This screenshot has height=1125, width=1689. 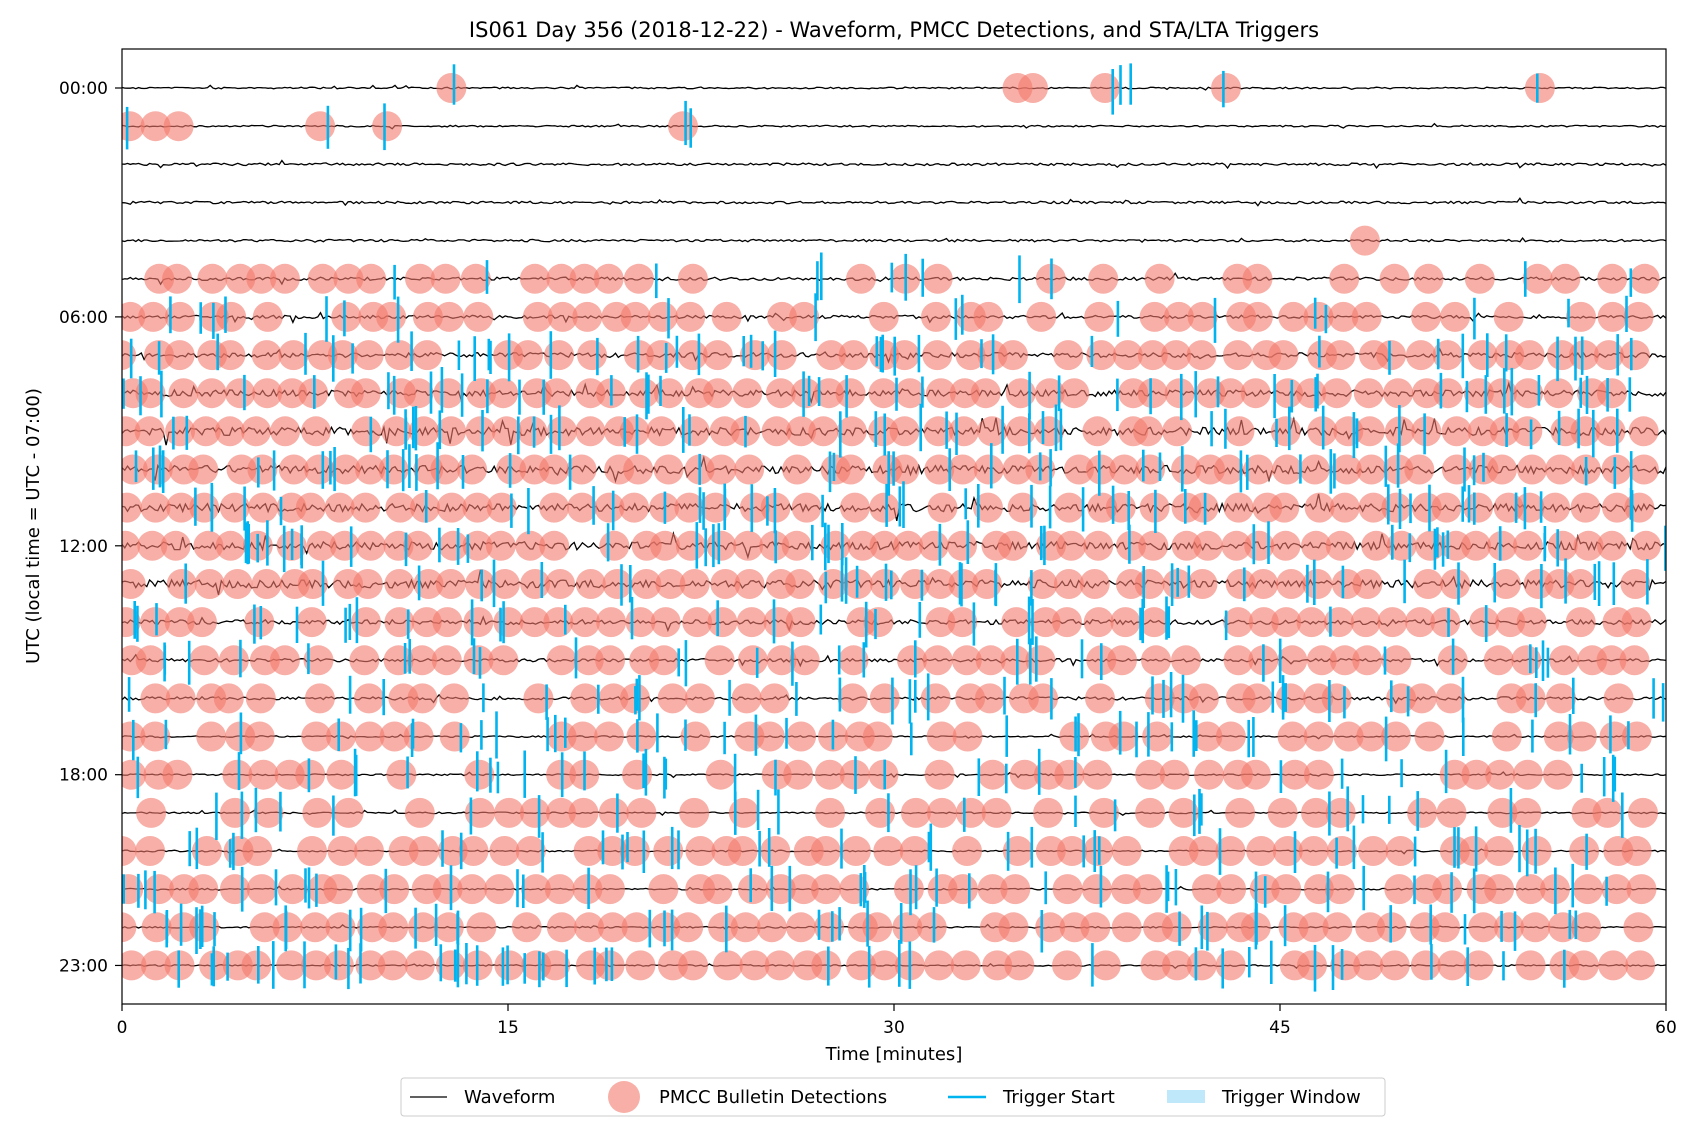 I want to click on waveform-trace, so click(x=894, y=87).